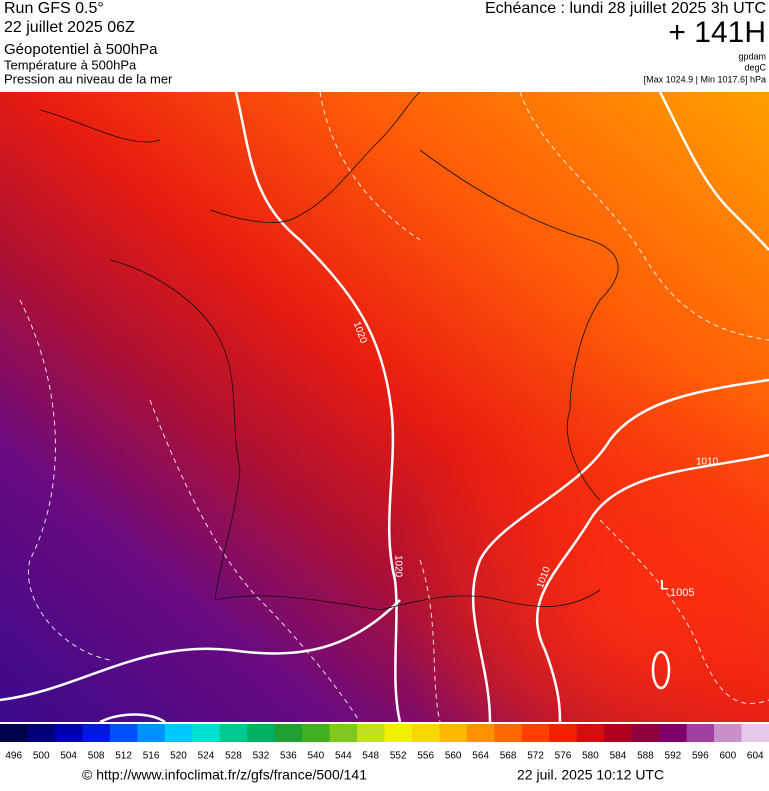 This screenshot has height=791, width=769. I want to click on colorbar-tick-label: 568, so click(508, 756).